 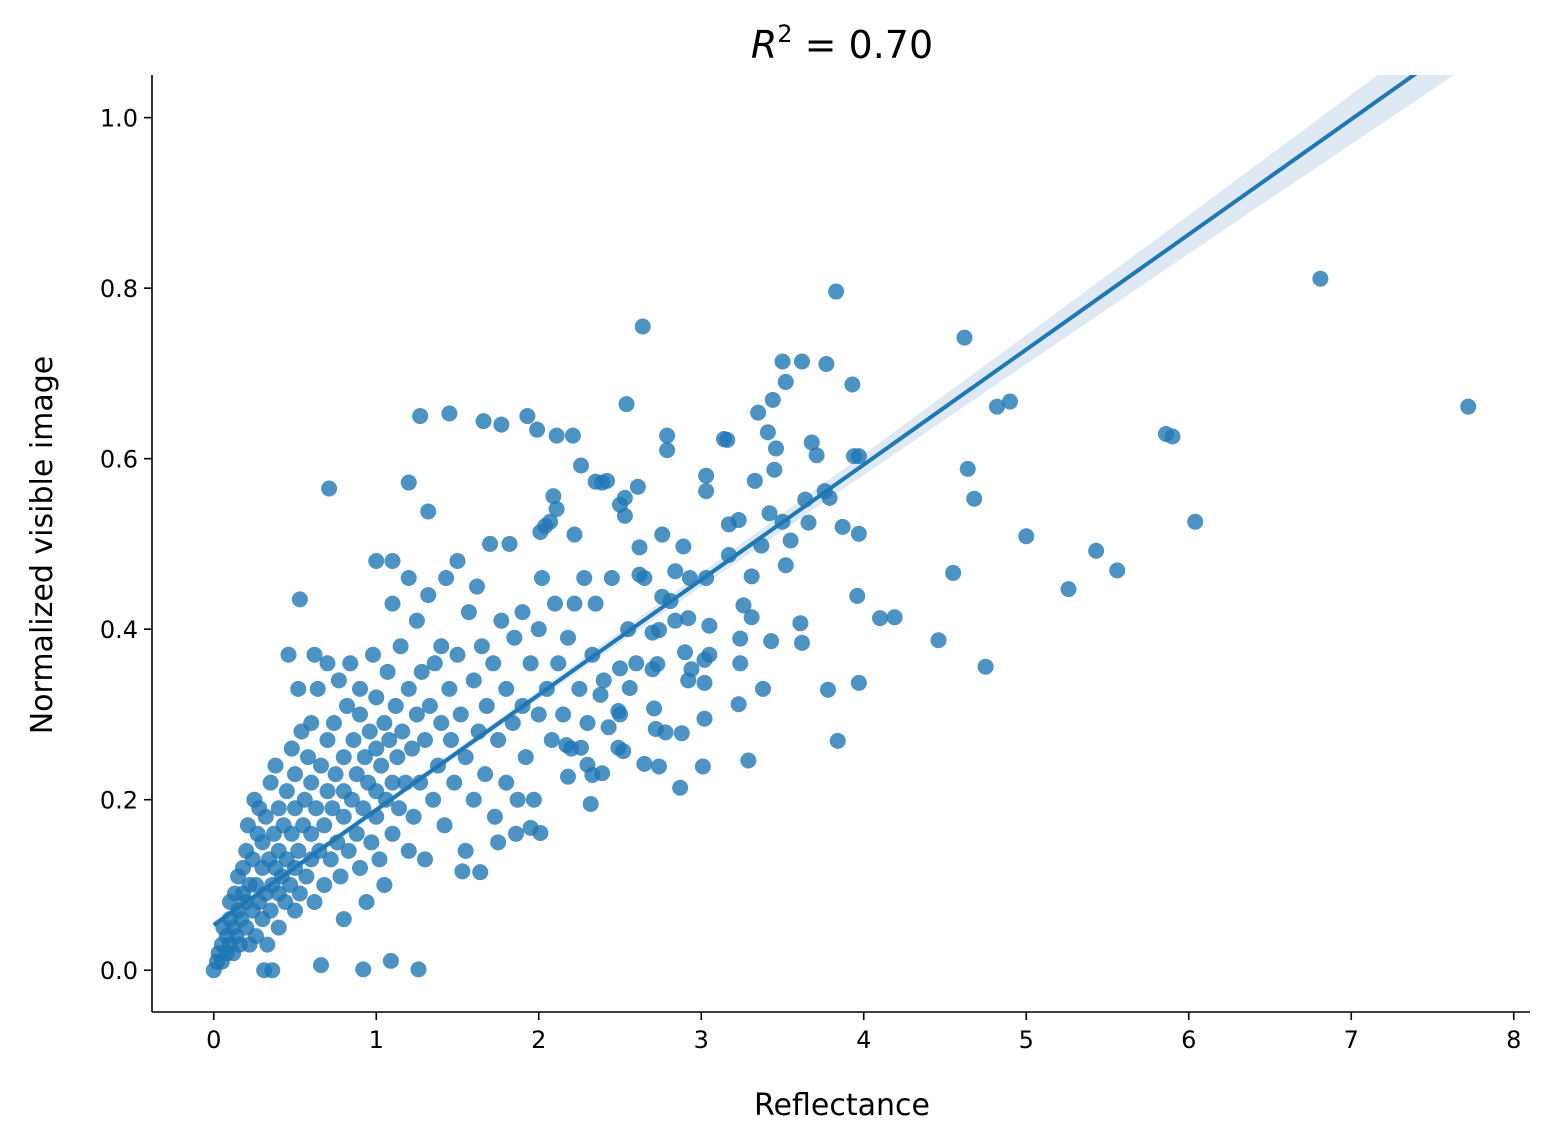 I want to click on title-rest: = 0.70, so click(x=863, y=45).